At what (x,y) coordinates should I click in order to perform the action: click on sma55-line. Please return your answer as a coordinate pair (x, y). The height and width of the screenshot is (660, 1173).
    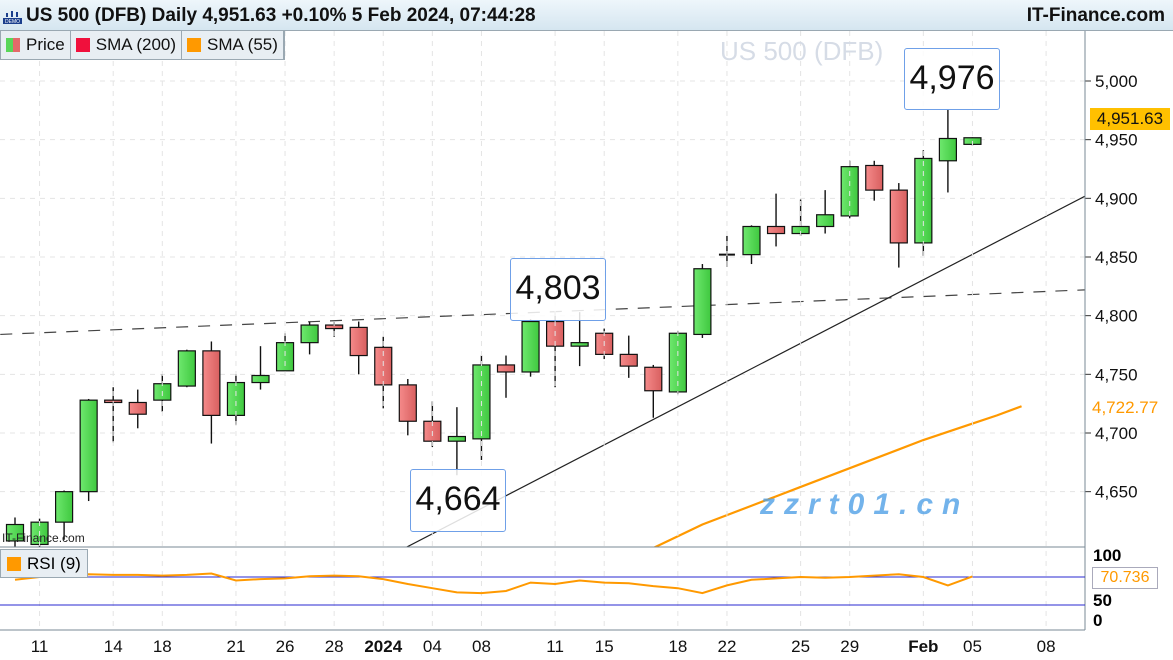
    Looking at the image, I should click on (837, 476).